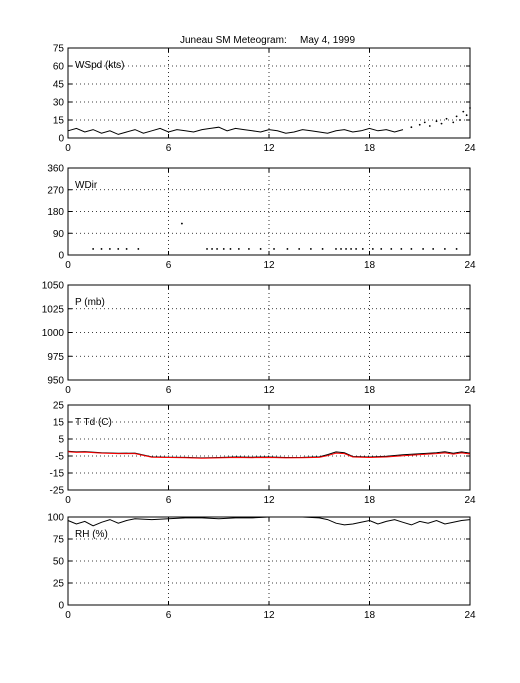 The image size is (520, 683). Describe the element at coordinates (91, 534) in the screenshot. I see `panel-label: RH (%)` at that location.